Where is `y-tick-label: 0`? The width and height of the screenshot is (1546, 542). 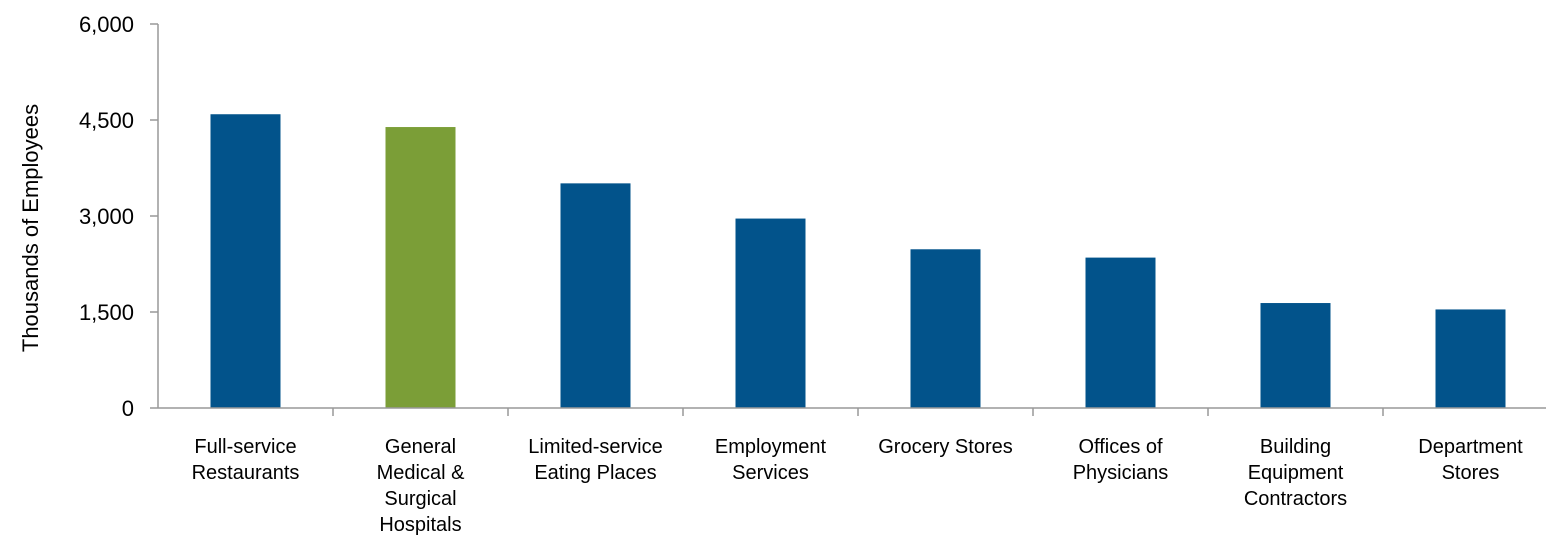 y-tick-label: 0 is located at coordinates (128, 408).